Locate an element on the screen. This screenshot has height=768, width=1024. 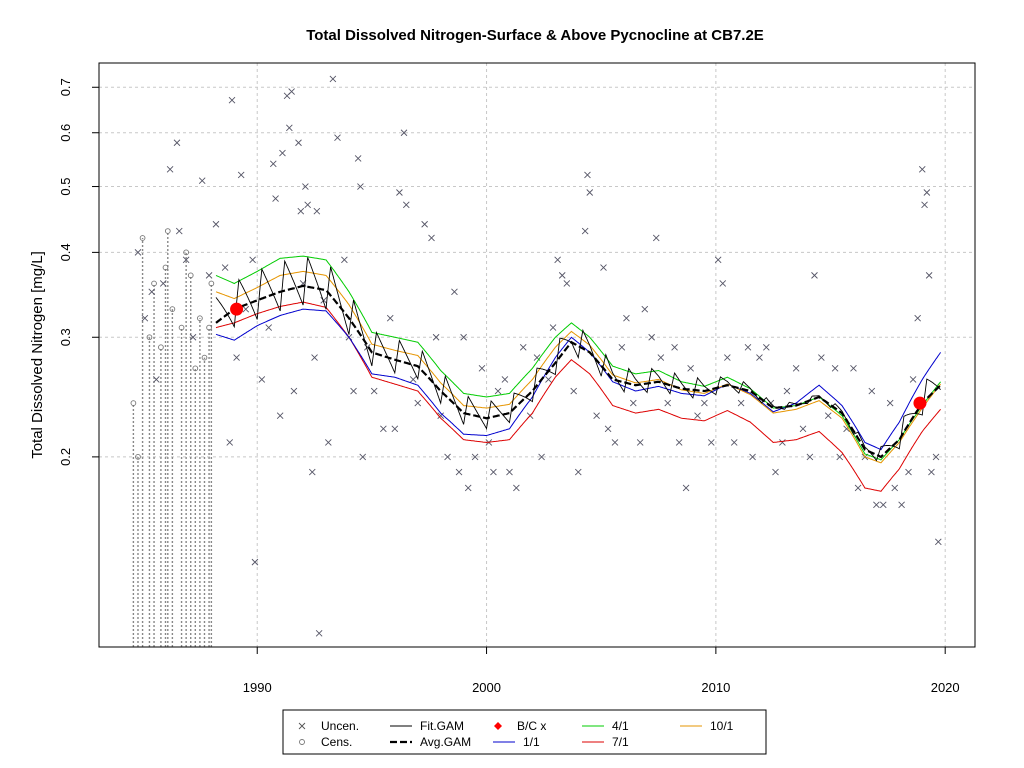
legend-box is located at coordinates (524, 732).